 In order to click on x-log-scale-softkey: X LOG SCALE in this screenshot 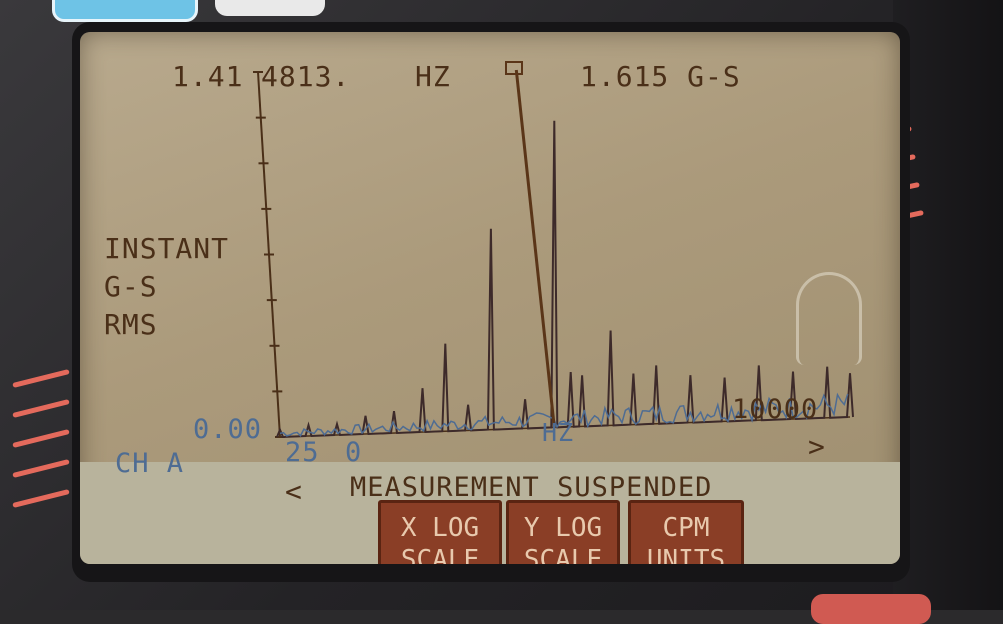, I will do `click(440, 532)`.